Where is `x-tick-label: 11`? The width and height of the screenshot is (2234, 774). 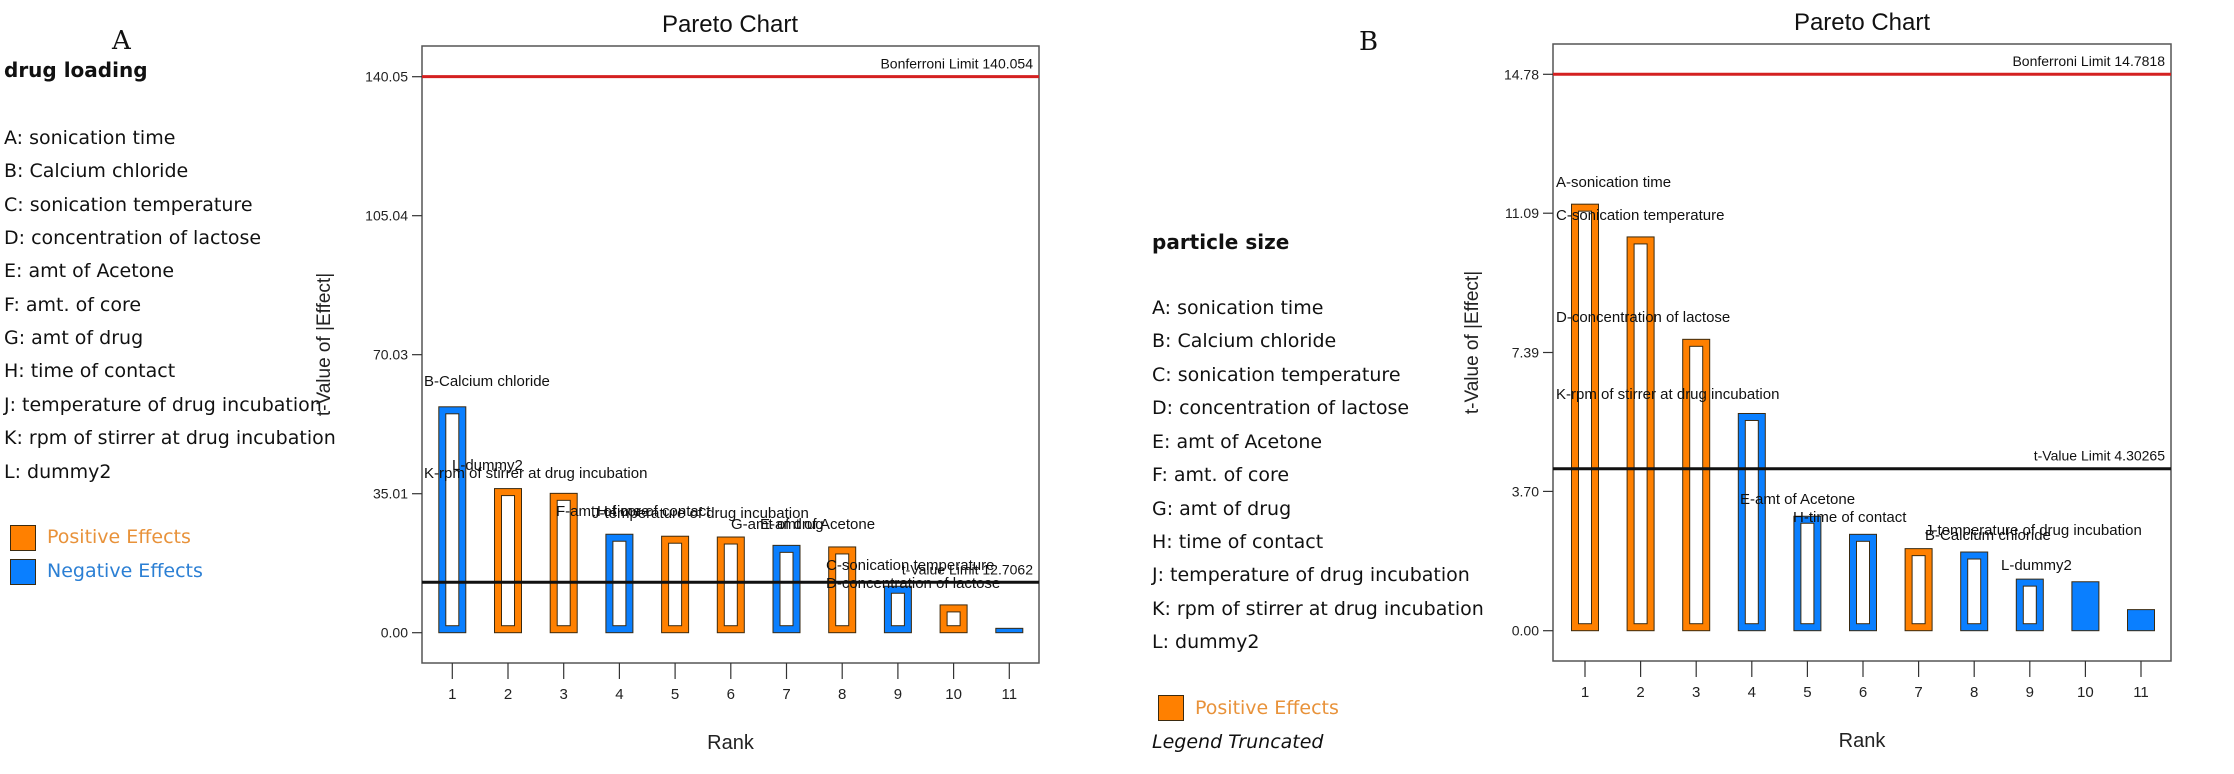 x-tick-label: 11 is located at coordinates (1010, 694).